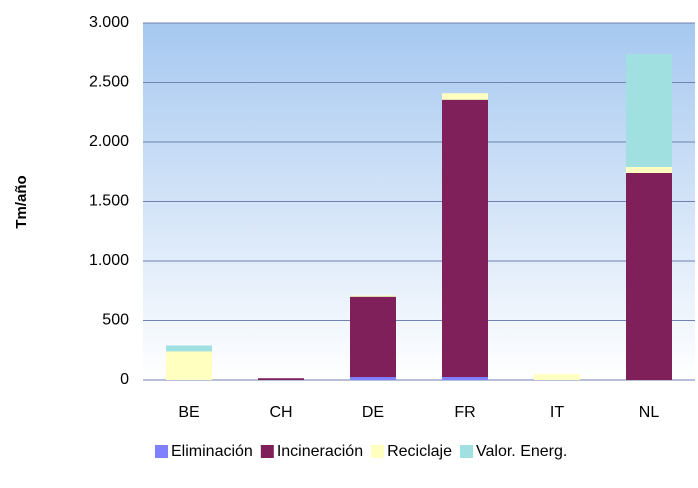 The image size is (698, 488). I want to click on legend-label: Eliminación, so click(212, 451).